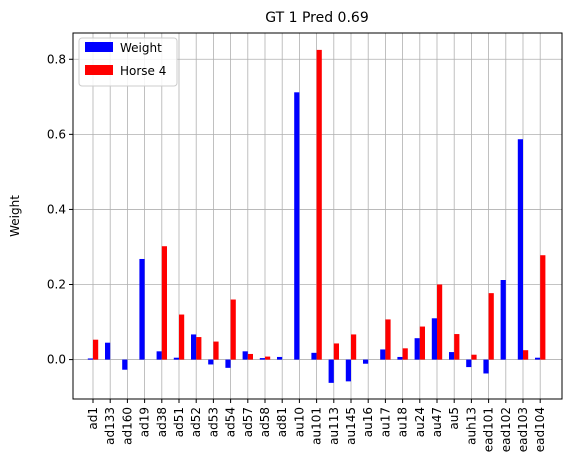 The width and height of the screenshot is (570, 474). I want to click on x-tick-label: ead103, so click(523, 429).